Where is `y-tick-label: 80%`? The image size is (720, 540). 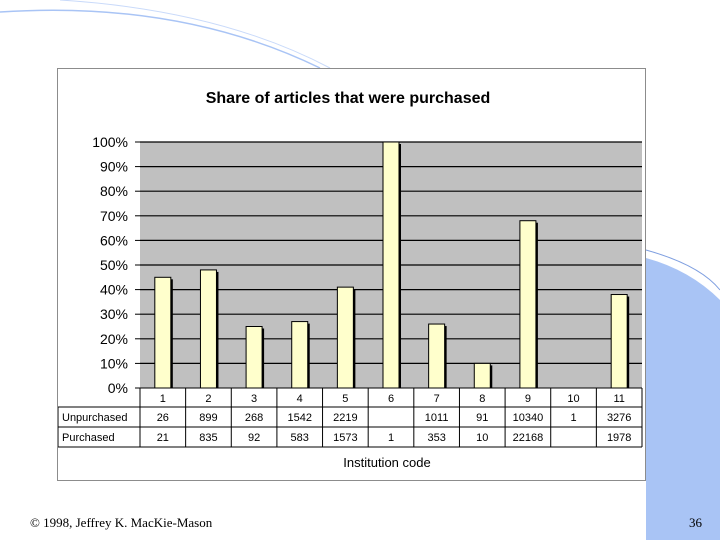
y-tick-label: 80% is located at coordinates (114, 191).